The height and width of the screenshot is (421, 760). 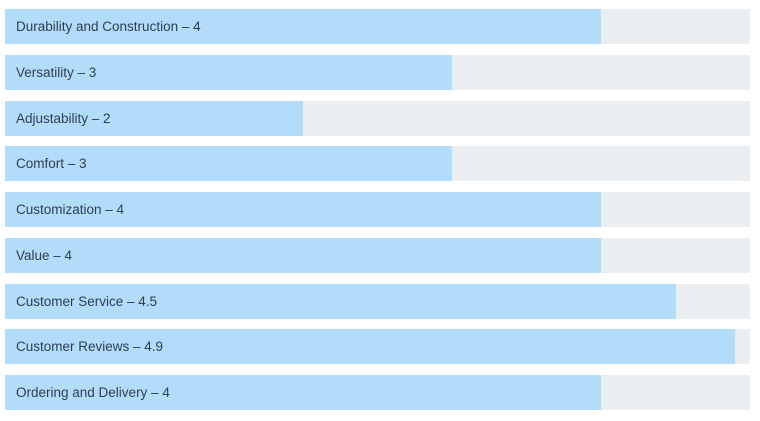 I want to click on rating-bar-track: Ordering and Delivery – 4, so click(x=377, y=392).